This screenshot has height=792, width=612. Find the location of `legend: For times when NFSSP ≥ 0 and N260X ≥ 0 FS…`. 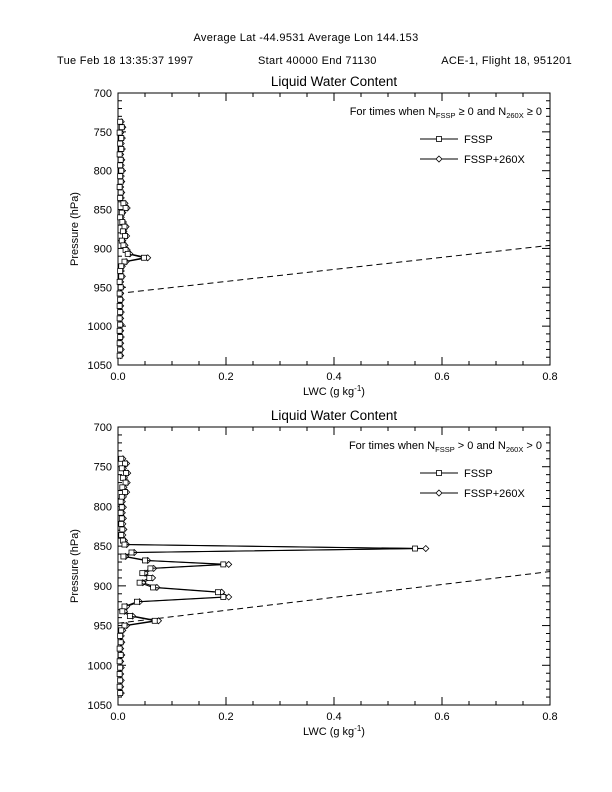

legend: For times when NFSSP ≥ 0 and N260X ≥ 0 FS… is located at coordinates (446, 136).